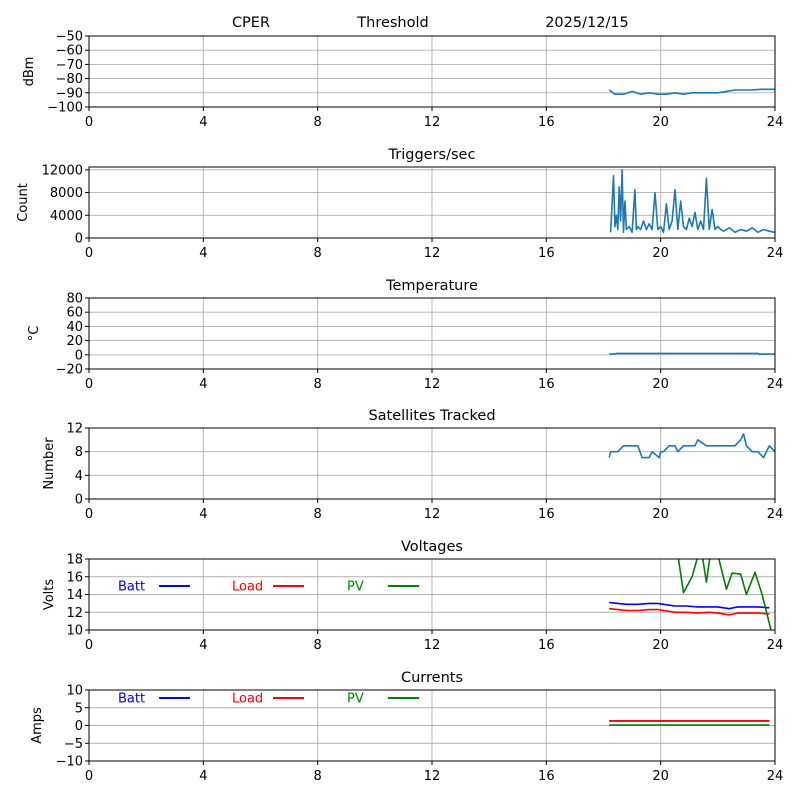 The height and width of the screenshot is (800, 800). I want to click on chart-title: Currents, so click(432, 678).